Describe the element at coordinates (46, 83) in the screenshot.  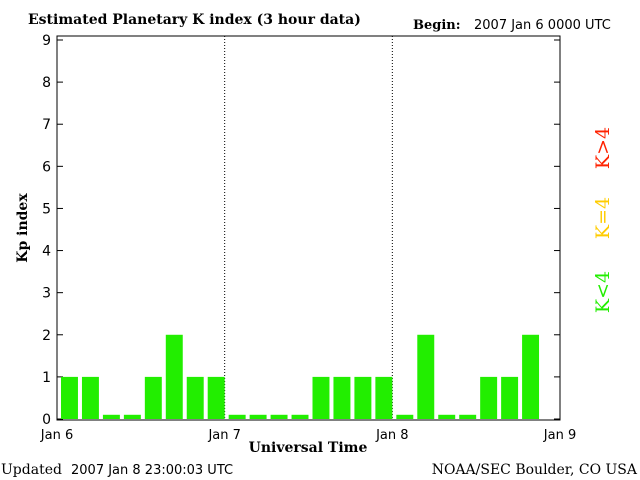
I see `y-tick-label-8: 8` at that location.